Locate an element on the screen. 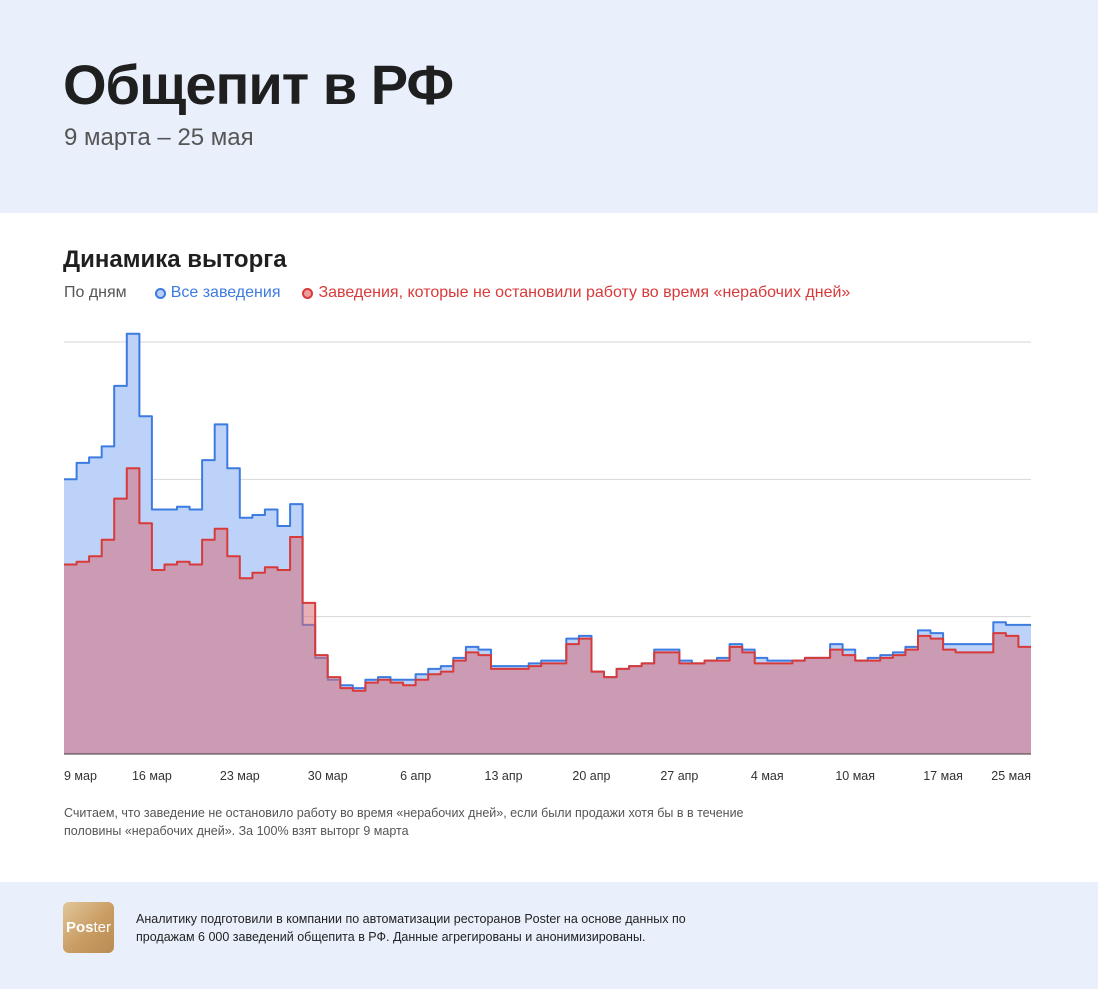  x-tick-label: 30 мар is located at coordinates (328, 776).